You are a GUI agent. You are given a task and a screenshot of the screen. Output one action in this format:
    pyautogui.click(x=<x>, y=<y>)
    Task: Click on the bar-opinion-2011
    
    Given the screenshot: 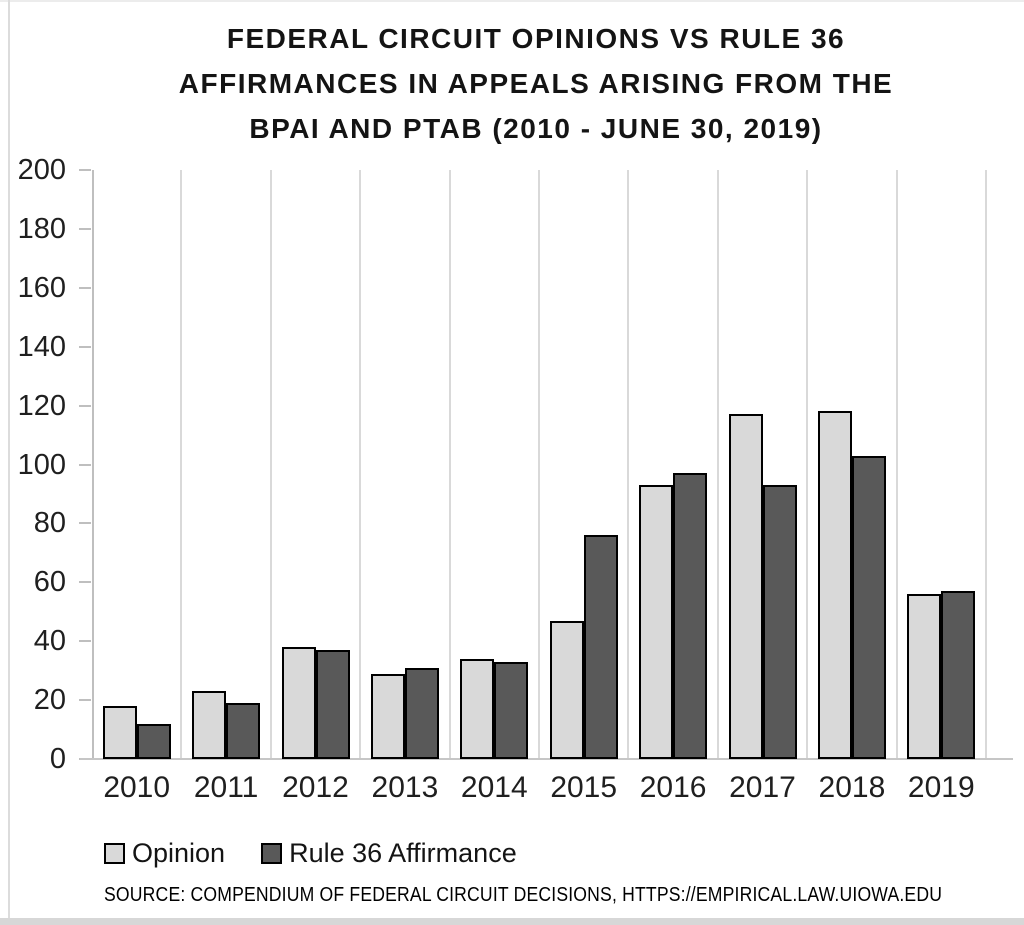 What is the action you would take?
    pyautogui.click(x=209, y=725)
    